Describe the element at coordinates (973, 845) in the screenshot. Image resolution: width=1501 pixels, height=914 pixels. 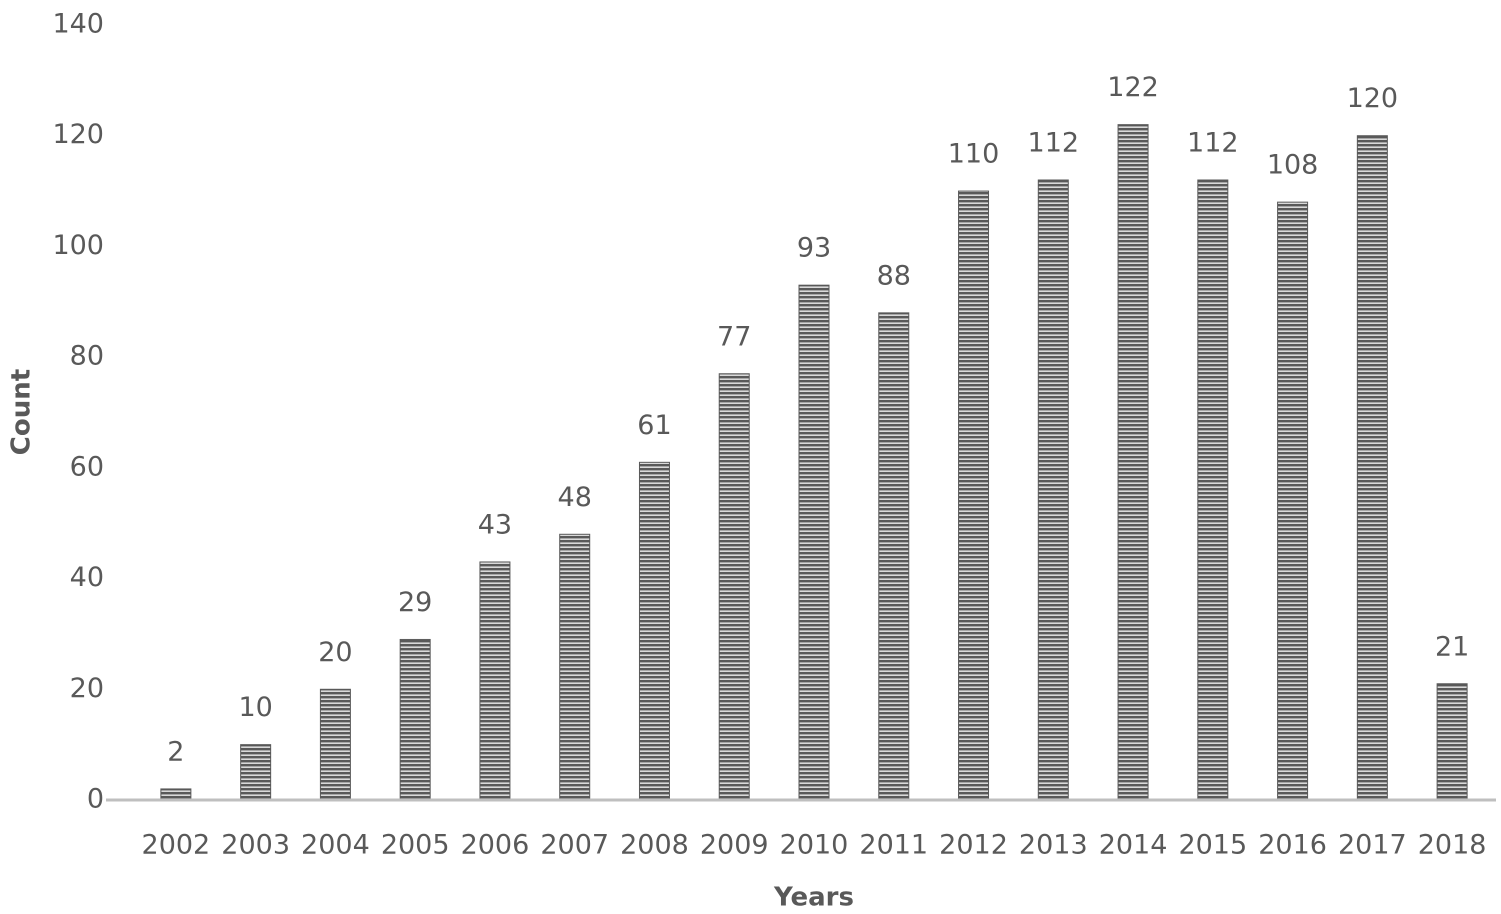
I see `x-tick-label: 2012` at that location.